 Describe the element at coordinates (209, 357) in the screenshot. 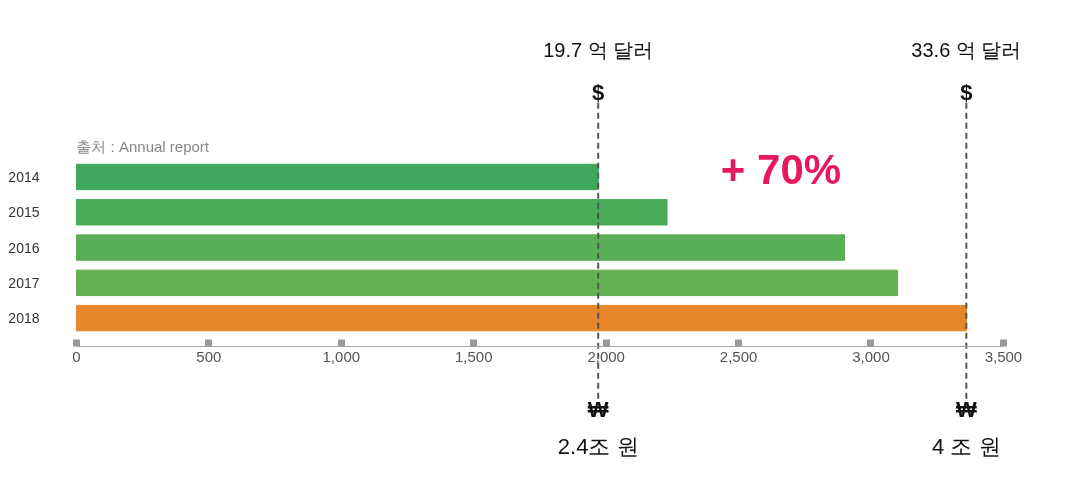

I see `x-tick-label: 500` at that location.